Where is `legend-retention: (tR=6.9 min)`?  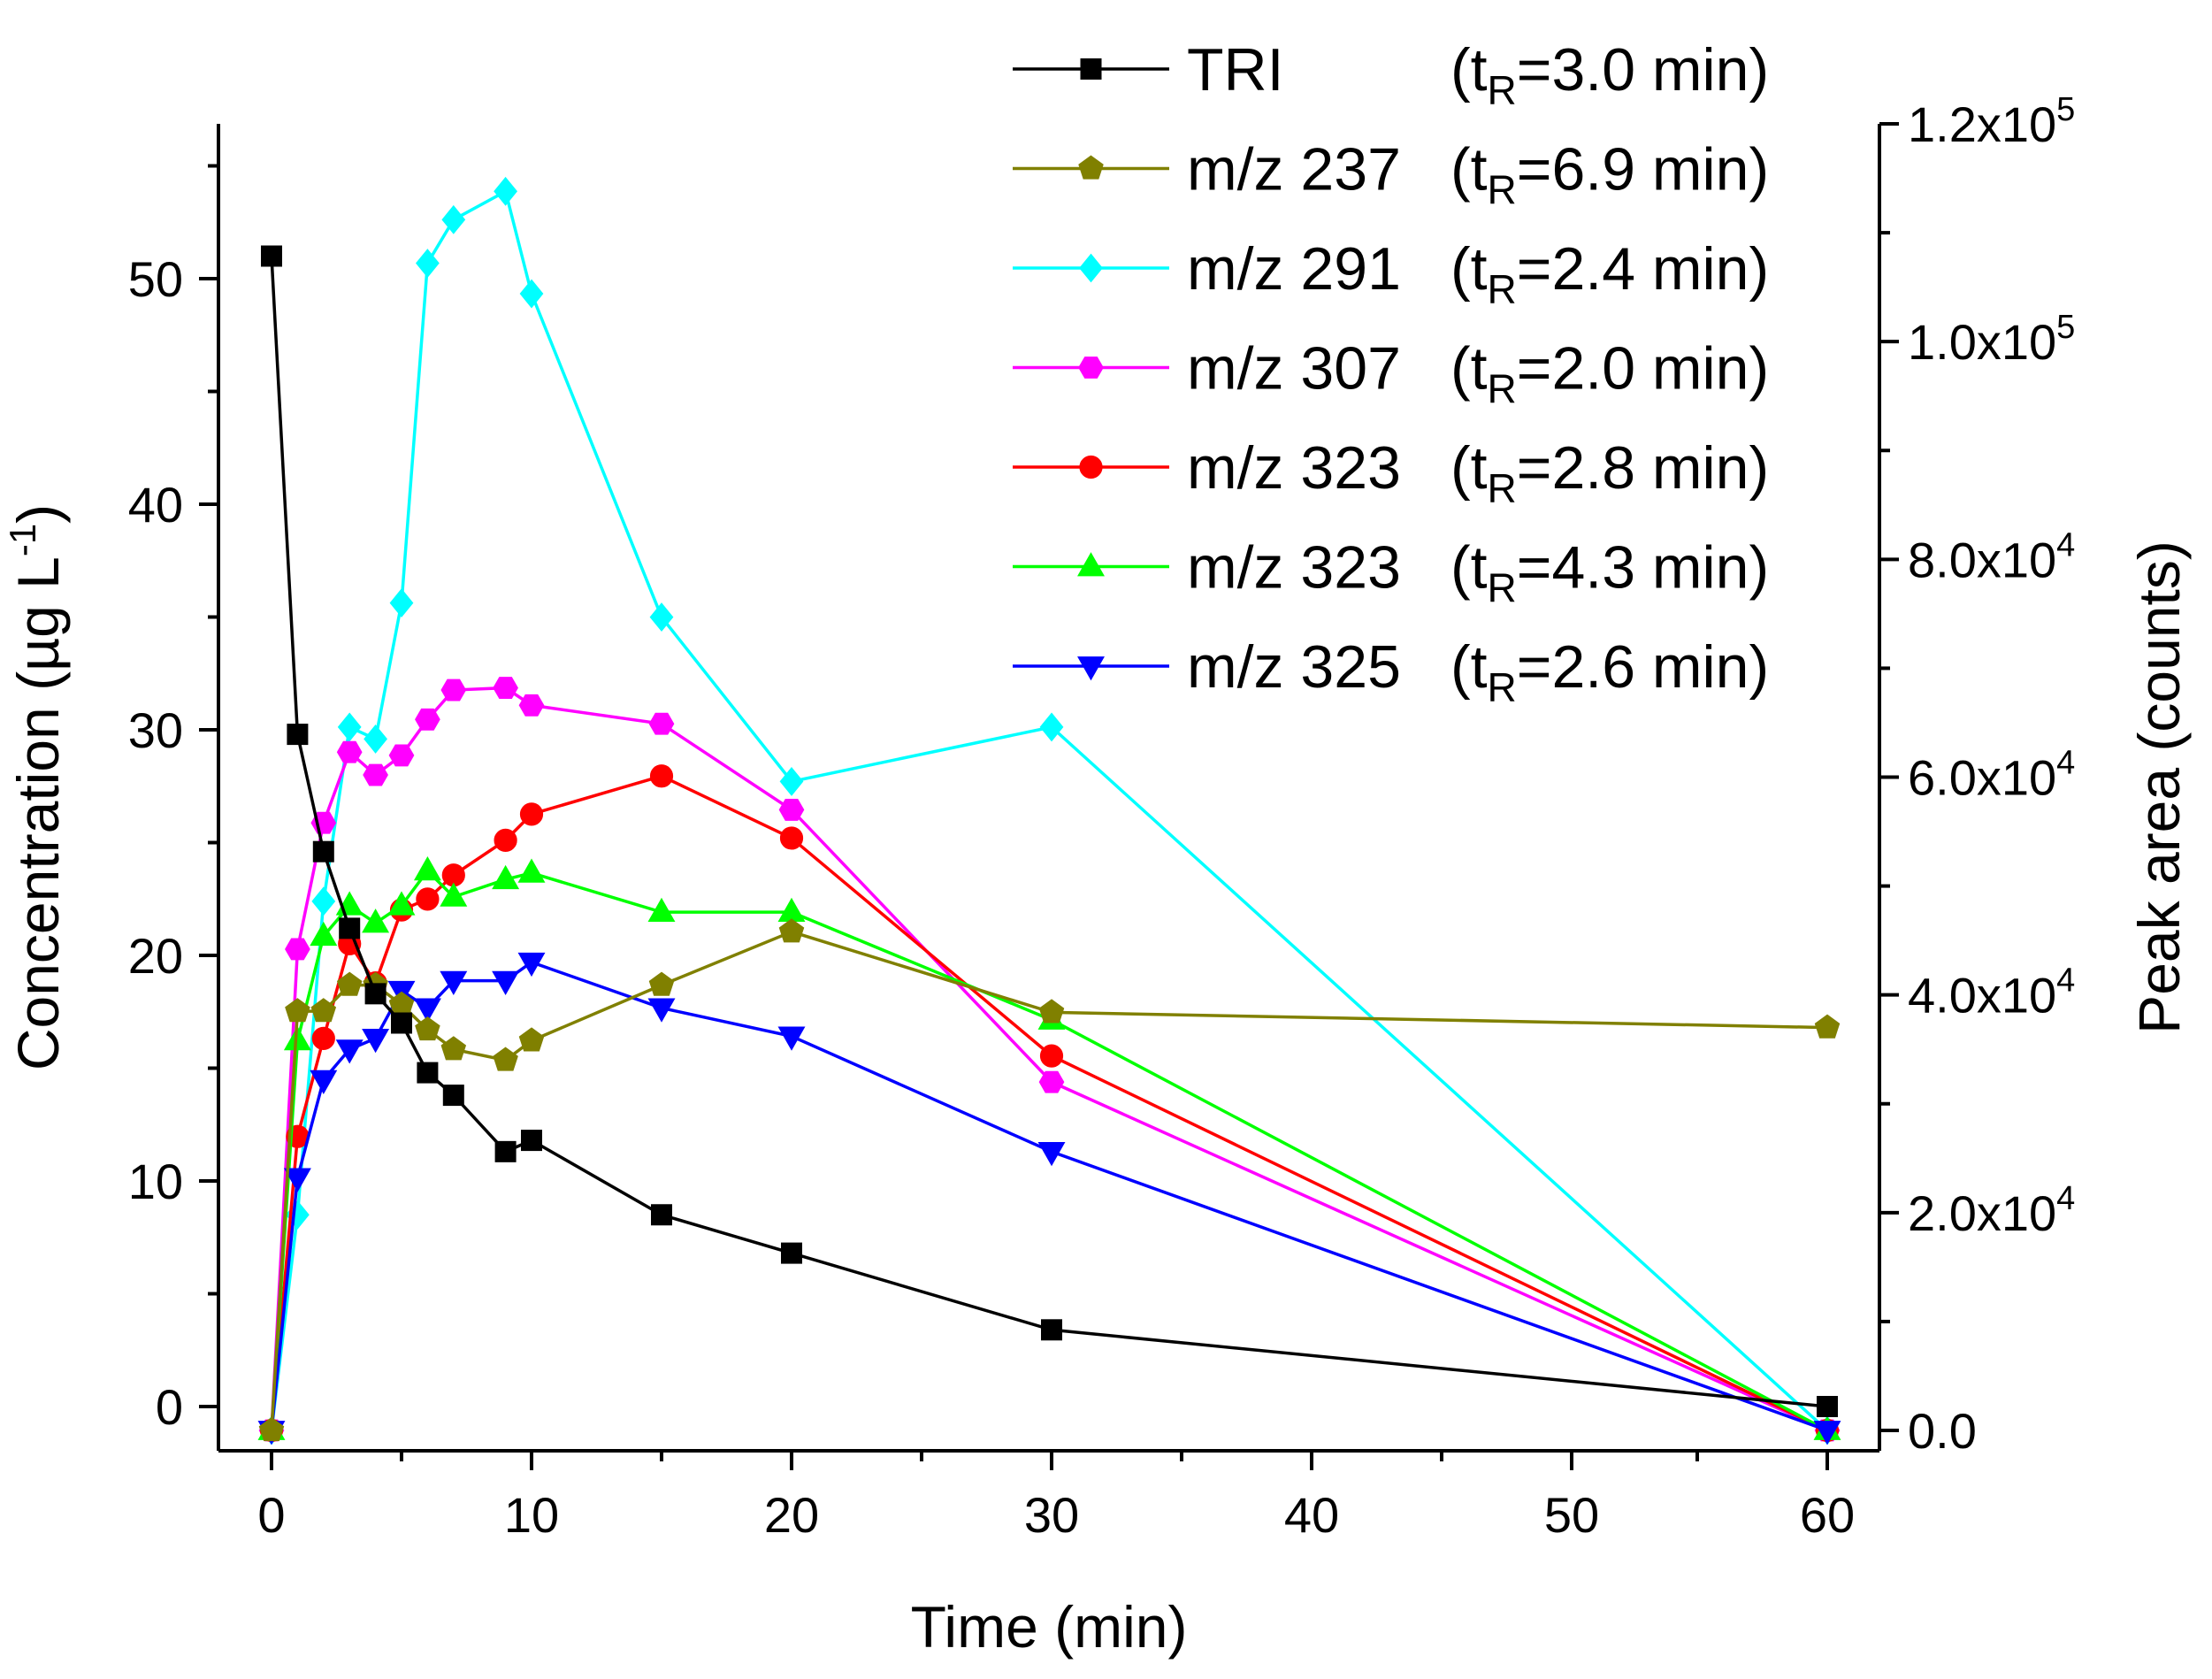 legend-retention: (tR=6.9 min) is located at coordinates (1609, 174).